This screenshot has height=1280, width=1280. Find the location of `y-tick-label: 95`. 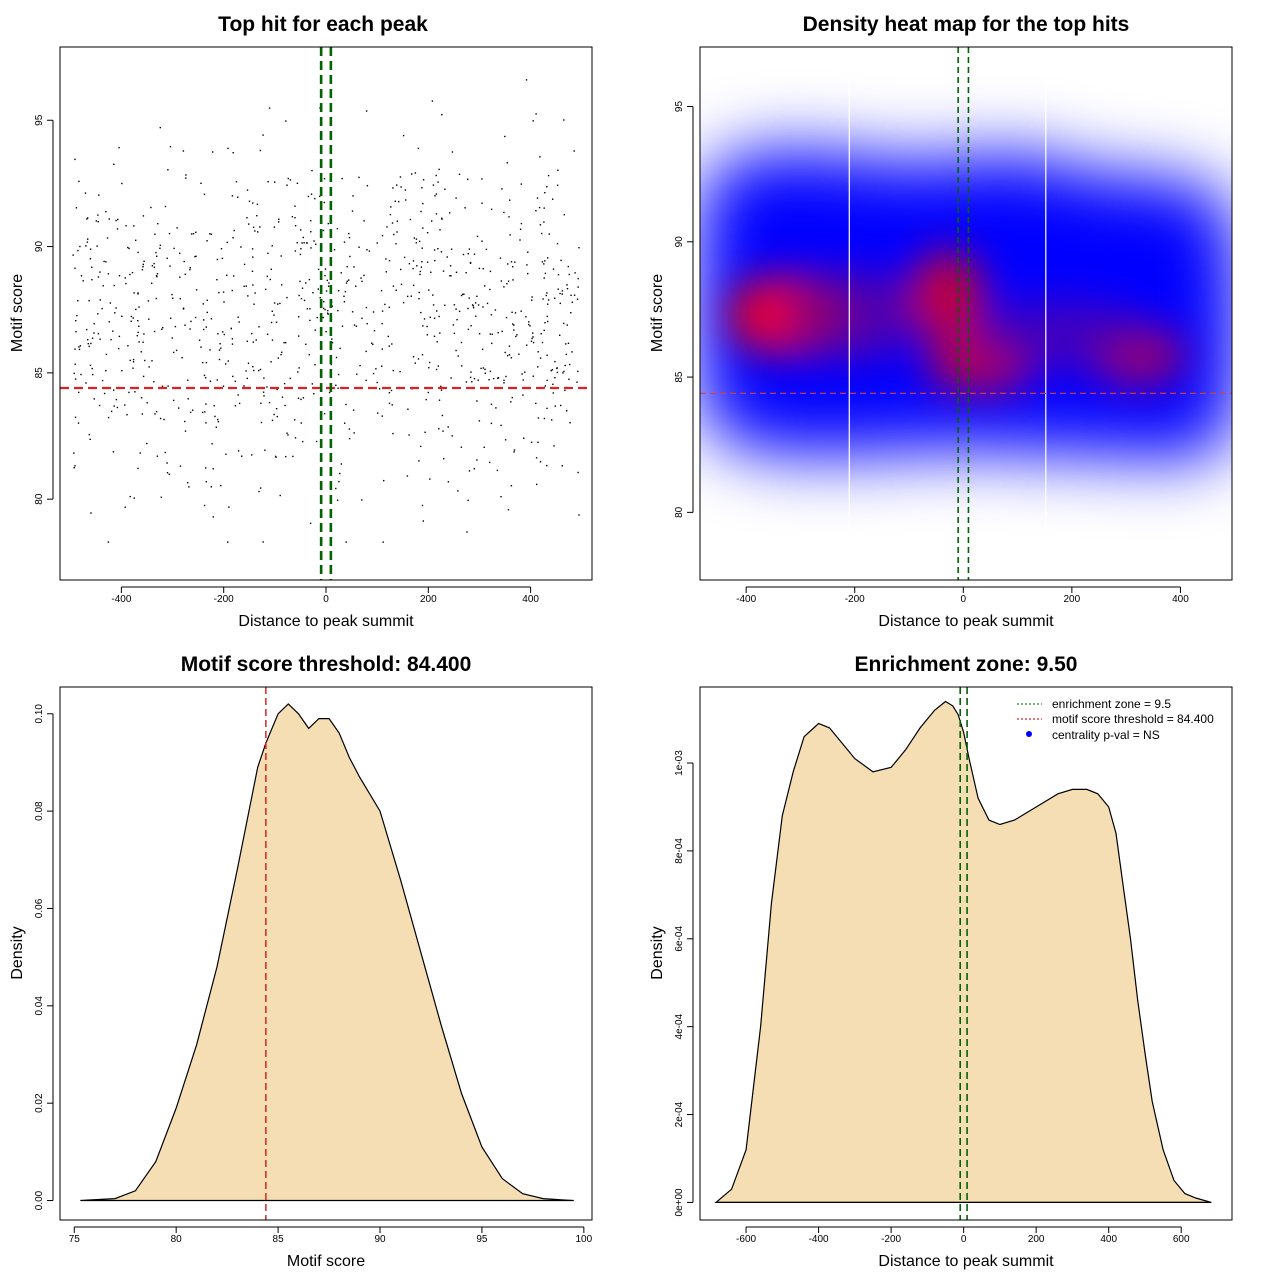

y-tick-label: 95 is located at coordinates (679, 107).